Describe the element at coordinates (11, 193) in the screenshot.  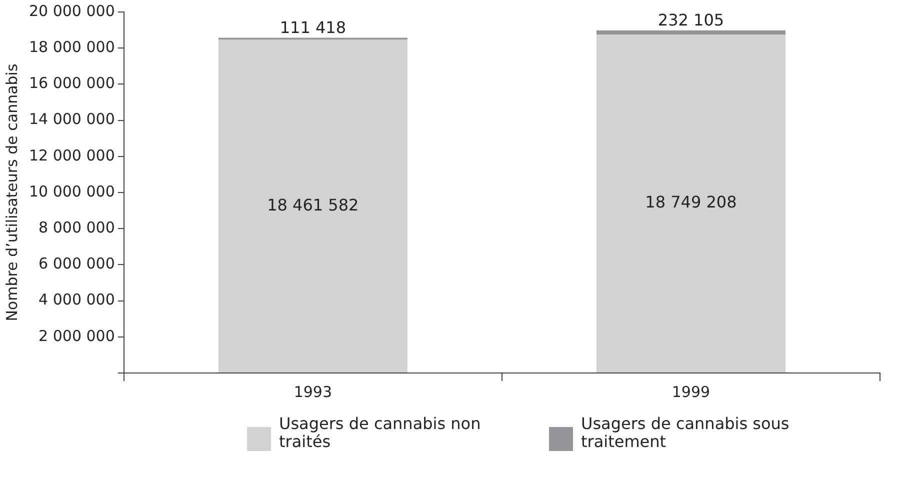
I see `y-axis-title: Nombre d’utilisateurs de cannabis` at that location.